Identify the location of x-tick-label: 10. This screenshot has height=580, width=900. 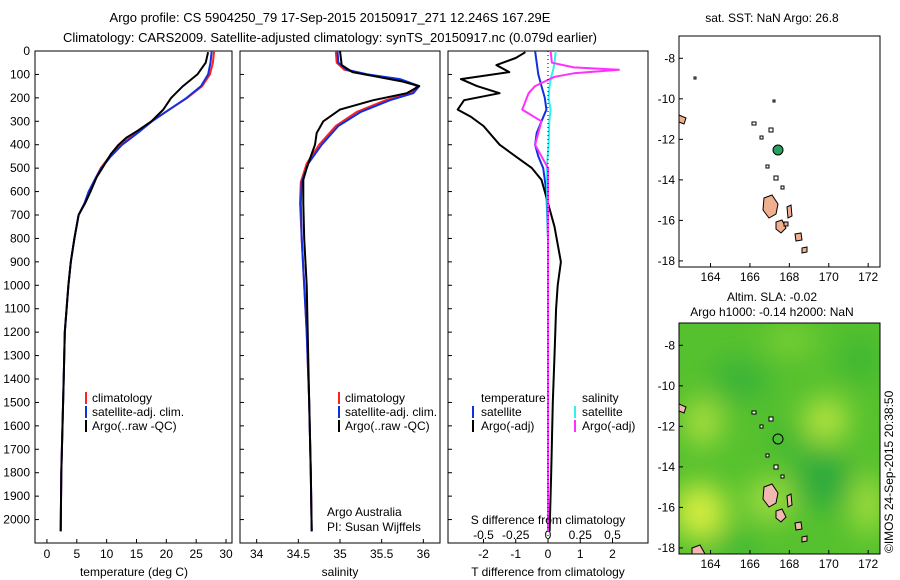
(107, 554).